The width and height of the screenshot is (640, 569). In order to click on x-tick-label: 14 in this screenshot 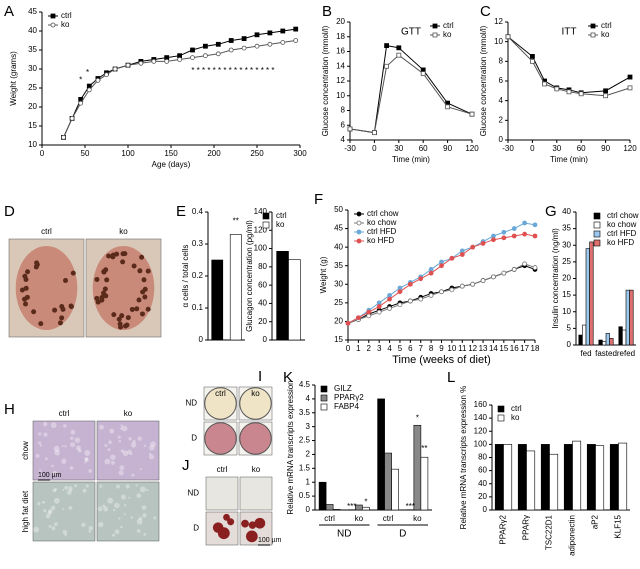, I will do `click(493, 348)`.